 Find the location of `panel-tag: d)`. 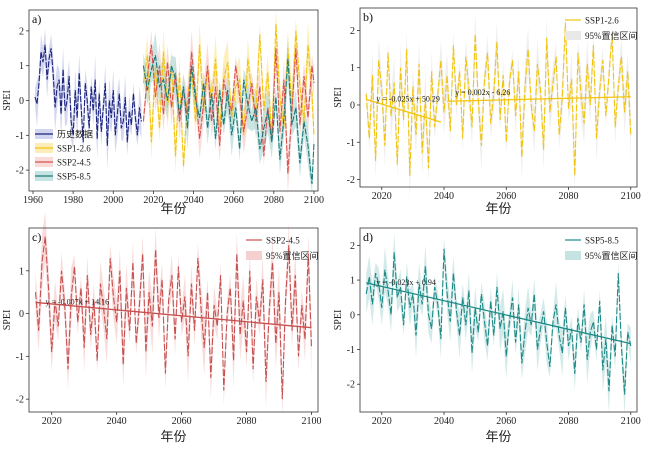

panel-tag: d) is located at coordinates (368, 237).